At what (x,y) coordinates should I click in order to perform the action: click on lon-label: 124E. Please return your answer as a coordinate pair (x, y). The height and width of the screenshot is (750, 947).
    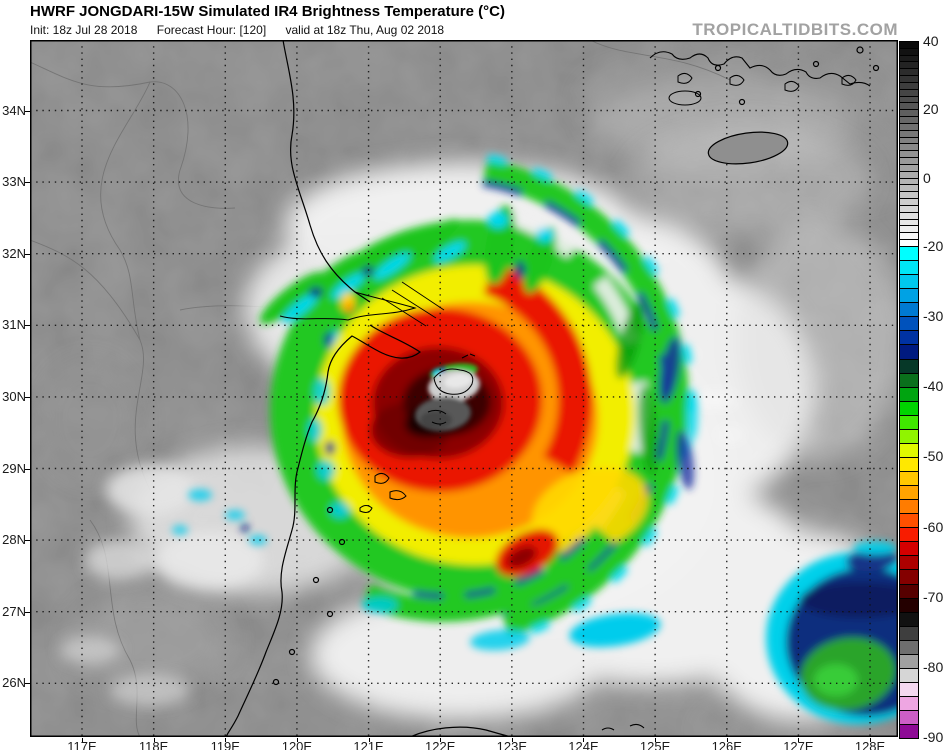
    Looking at the image, I should click on (583, 744).